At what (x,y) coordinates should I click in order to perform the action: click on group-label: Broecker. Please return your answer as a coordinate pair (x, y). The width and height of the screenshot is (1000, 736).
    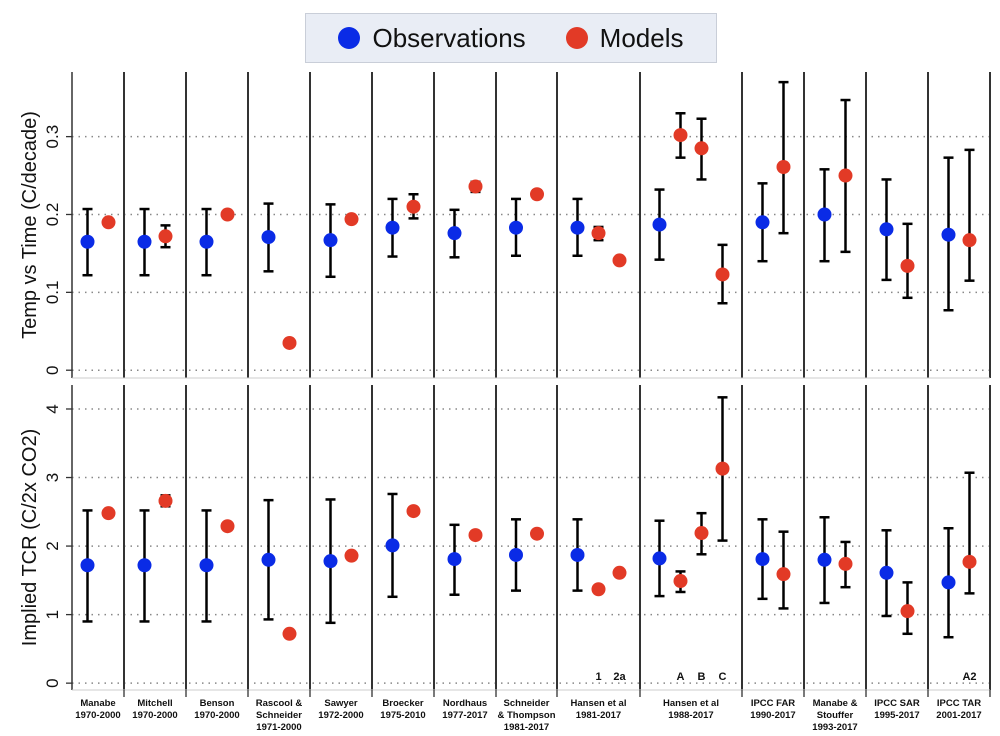
    Looking at the image, I should click on (402, 703).